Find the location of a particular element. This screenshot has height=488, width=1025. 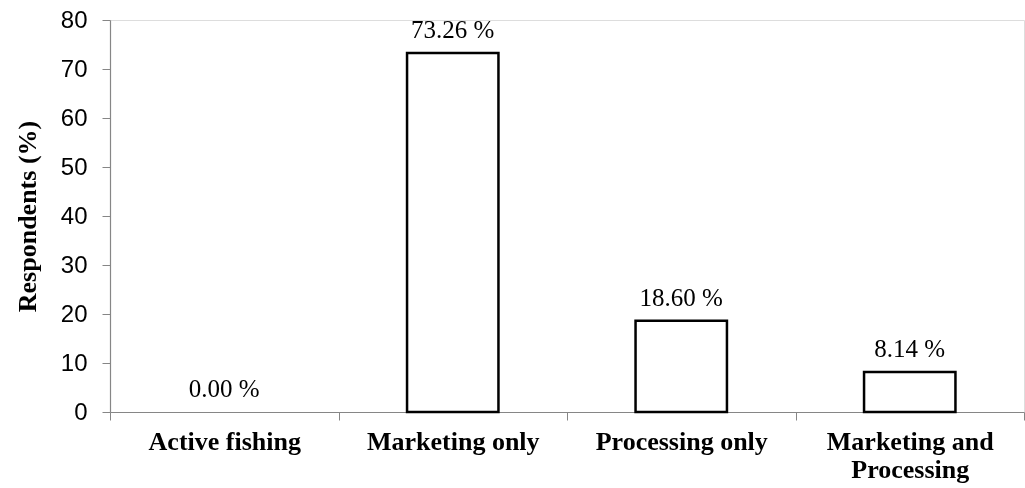

x-tick-label: Marketing only is located at coordinates (453, 441).